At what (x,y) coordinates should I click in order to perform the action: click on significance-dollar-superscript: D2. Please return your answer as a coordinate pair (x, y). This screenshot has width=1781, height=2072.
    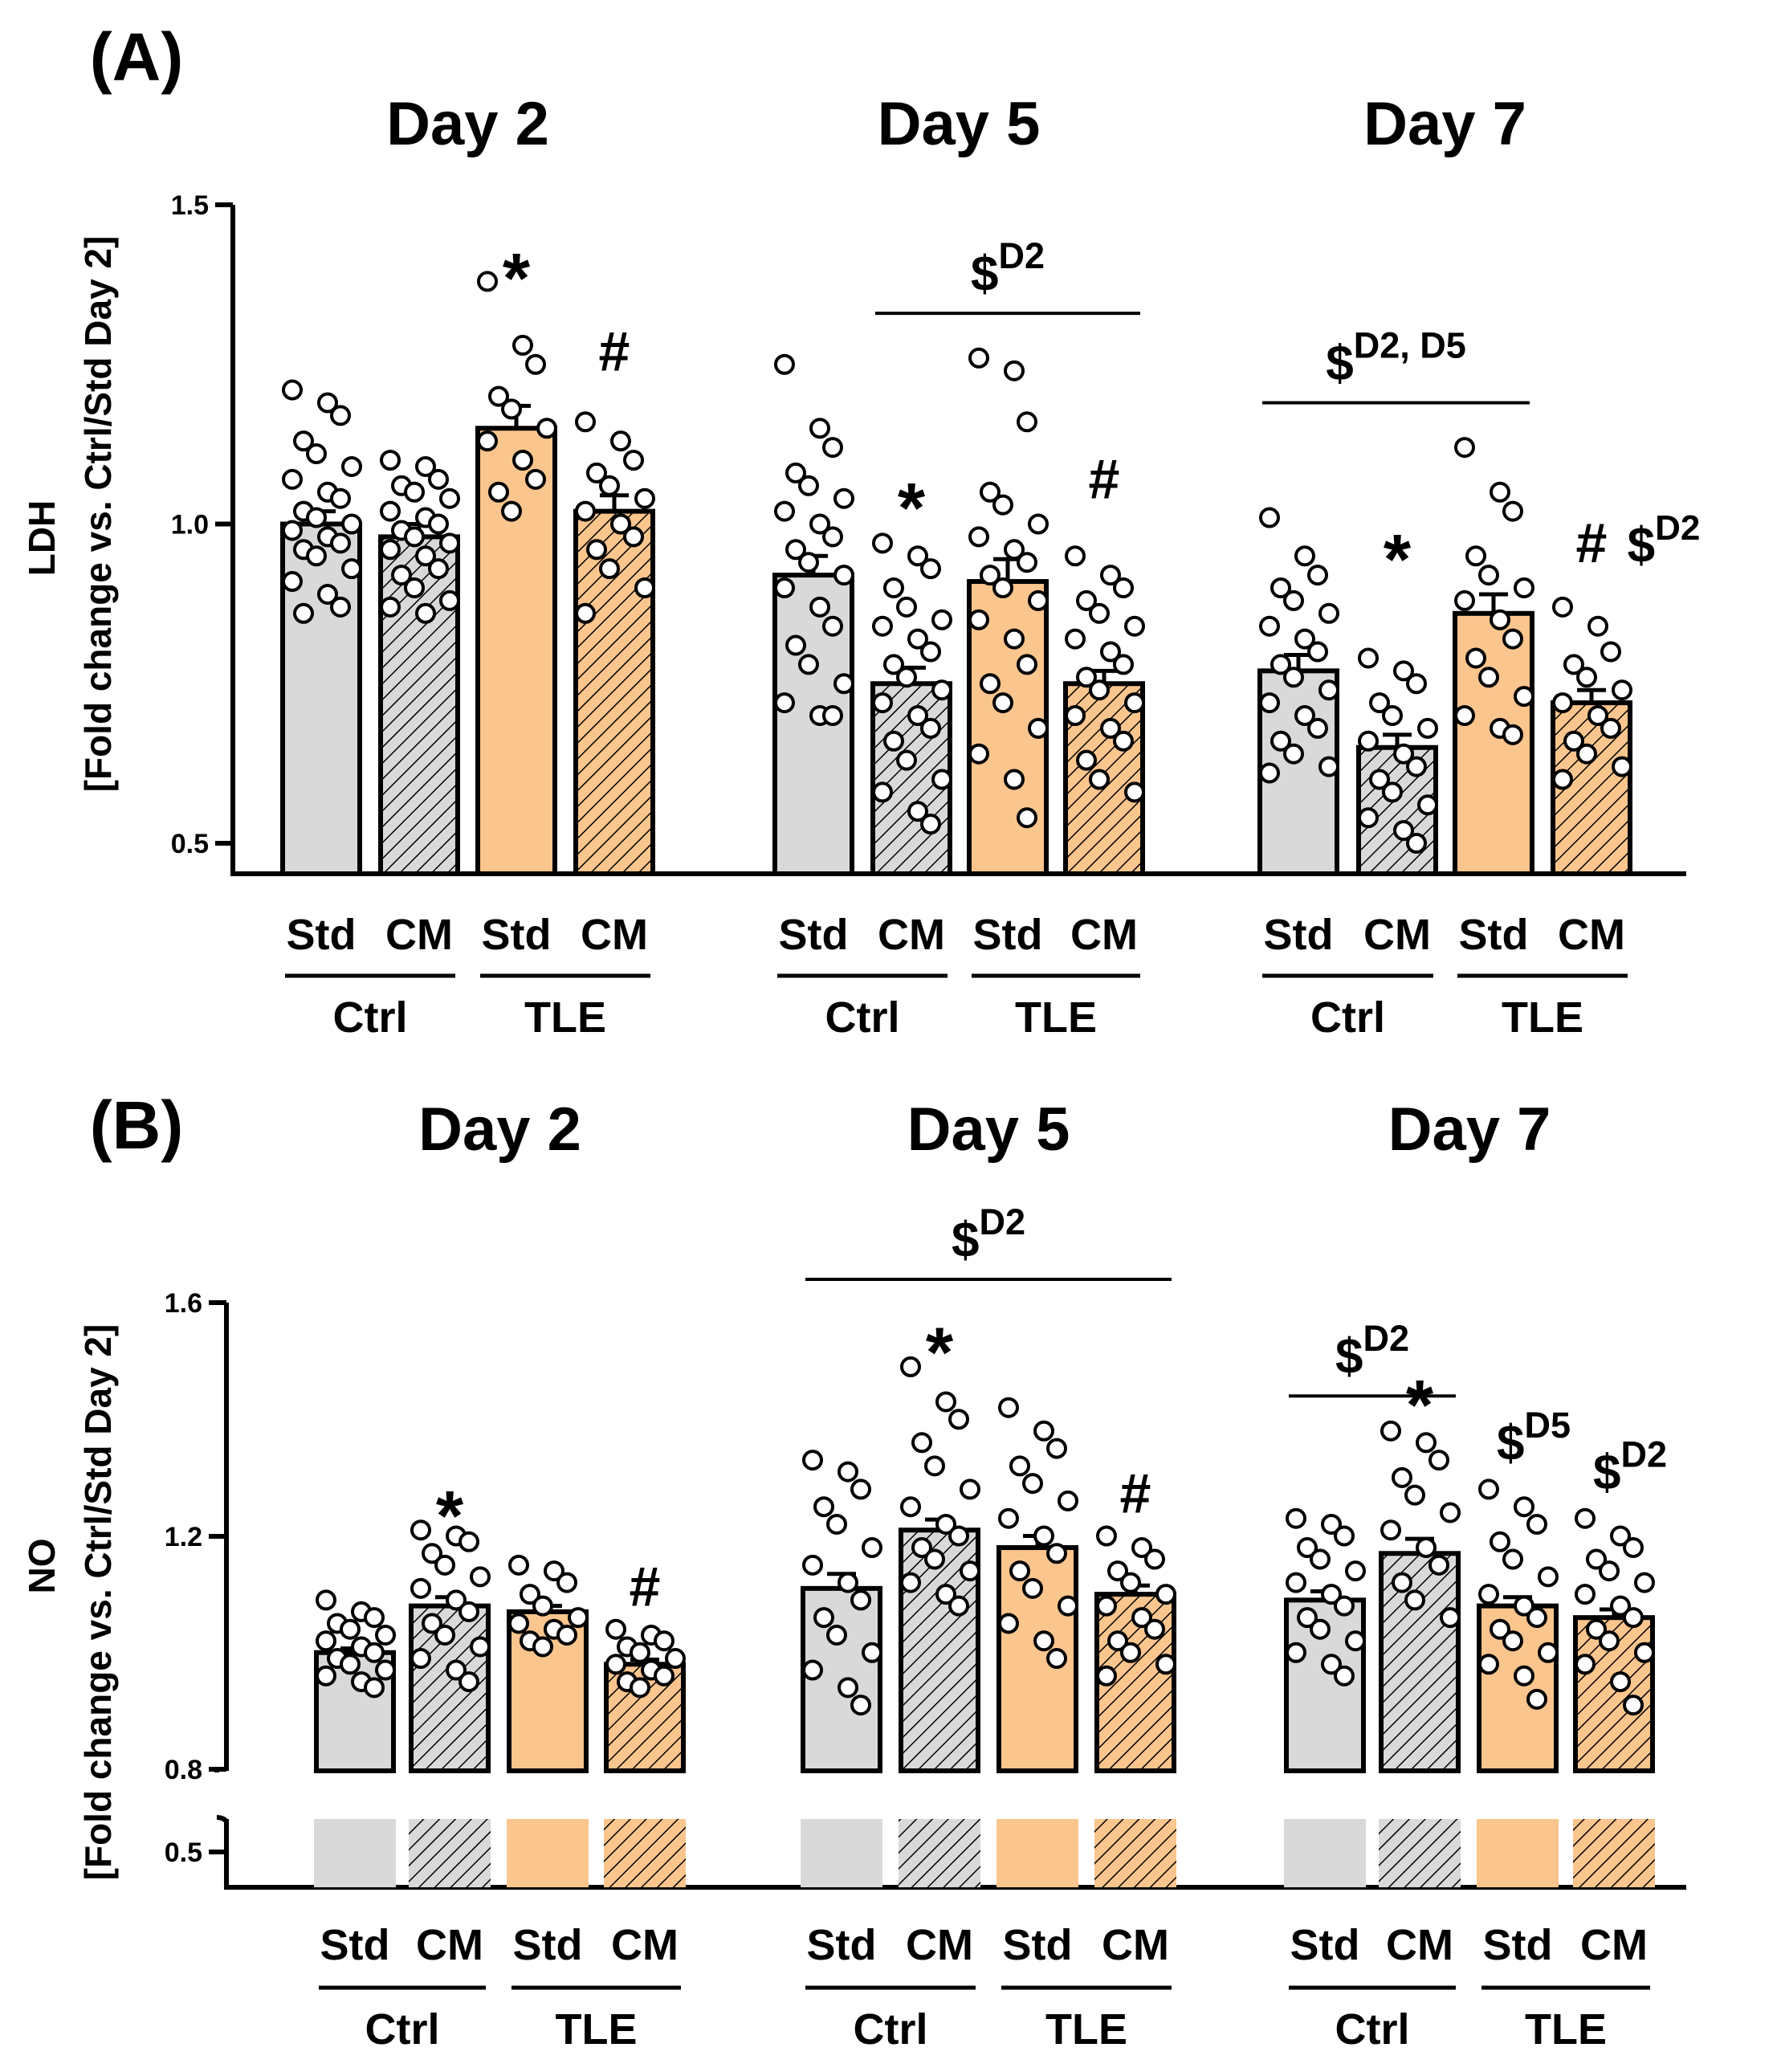
    Looking at the image, I should click on (1677, 528).